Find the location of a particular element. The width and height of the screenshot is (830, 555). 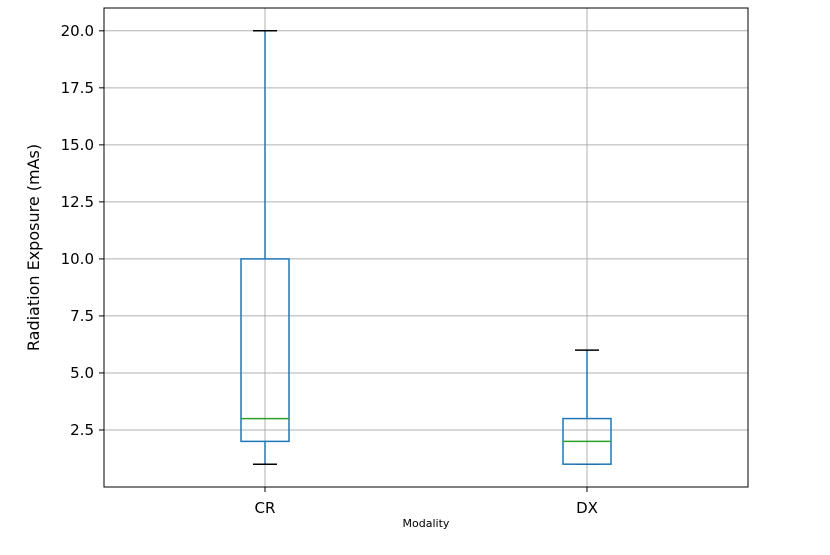

y-tick-label: 17.5 is located at coordinates (77, 88).